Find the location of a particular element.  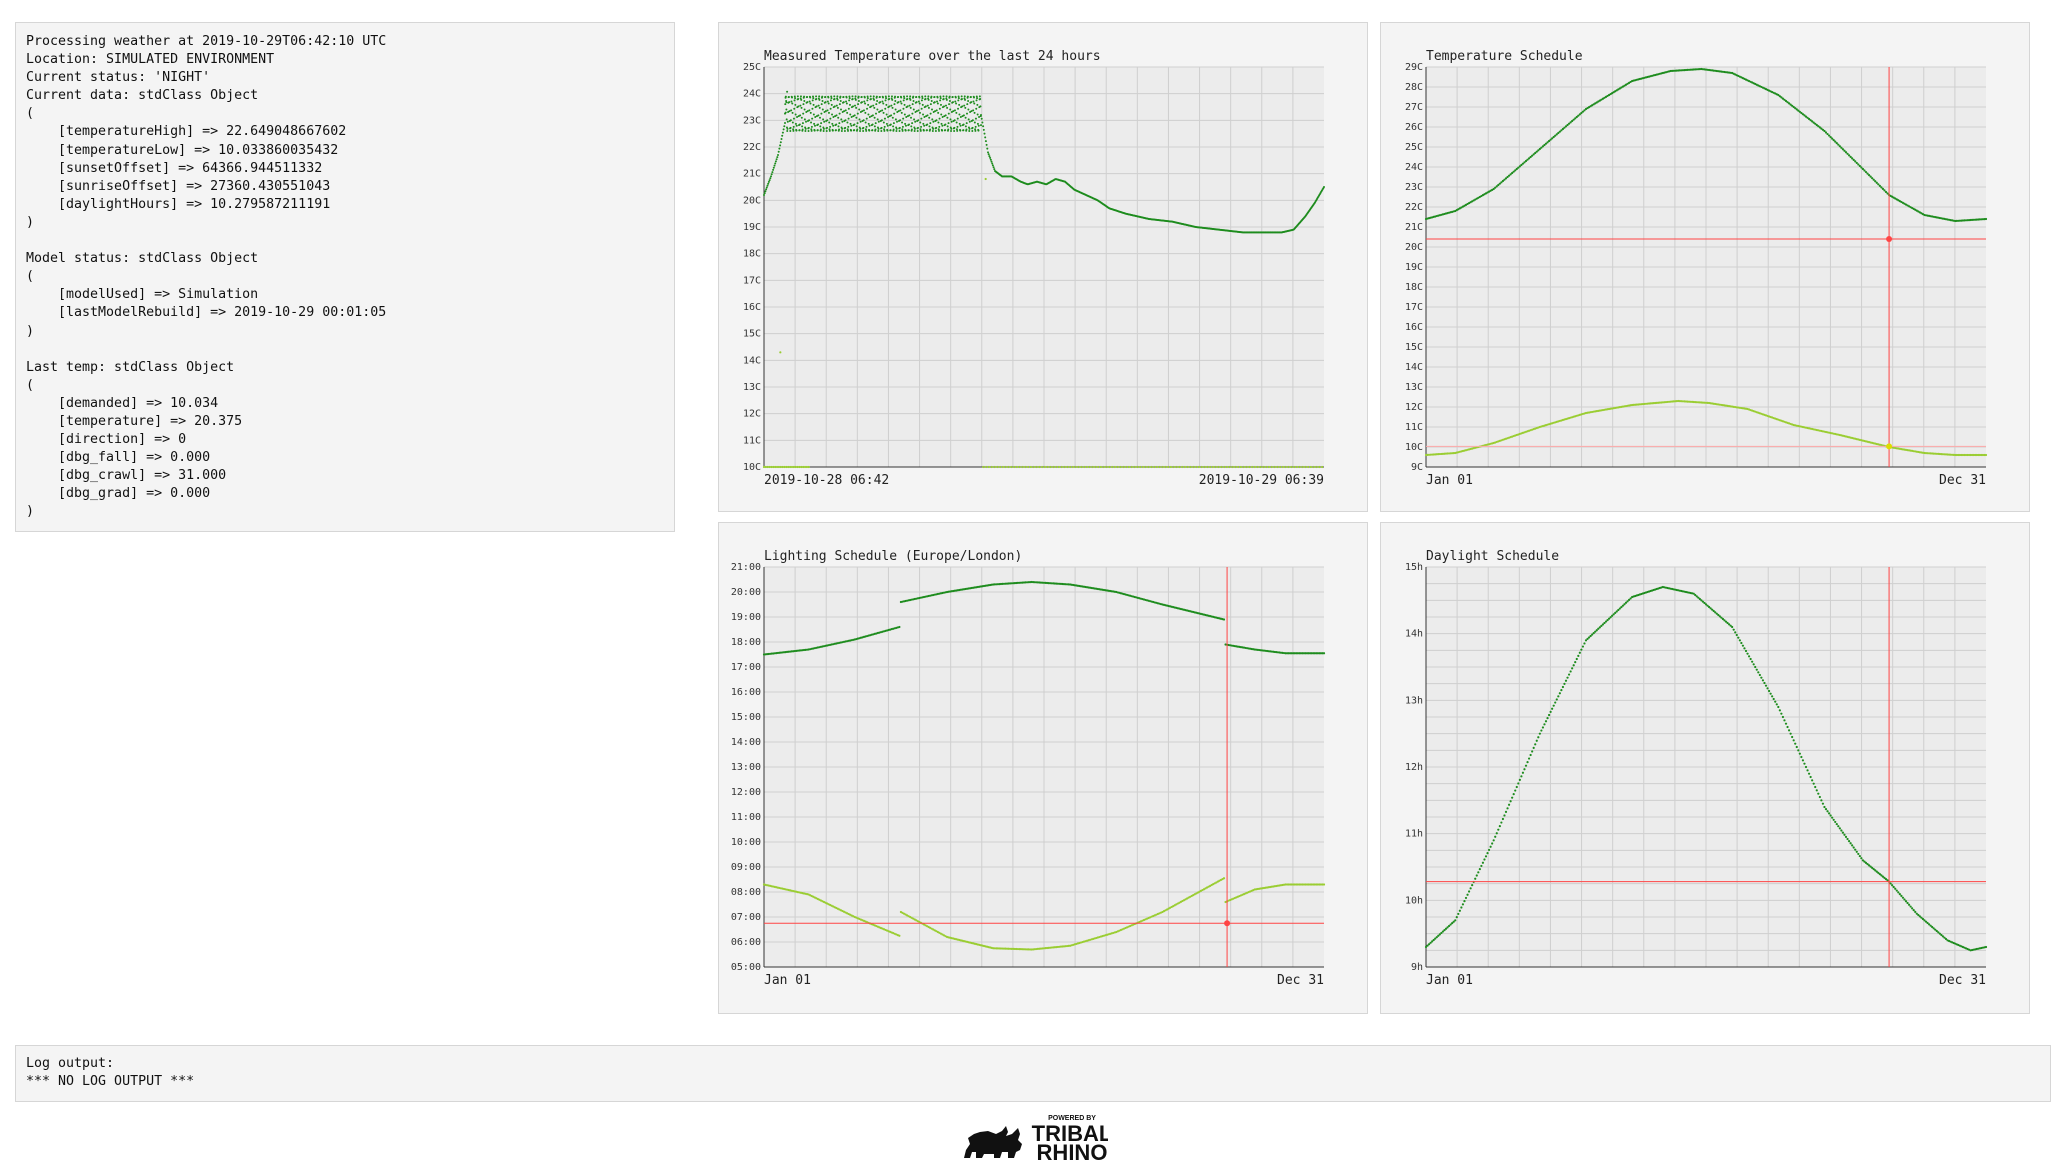

x-label-end: 2019-10-29 06:39 is located at coordinates (1261, 480).